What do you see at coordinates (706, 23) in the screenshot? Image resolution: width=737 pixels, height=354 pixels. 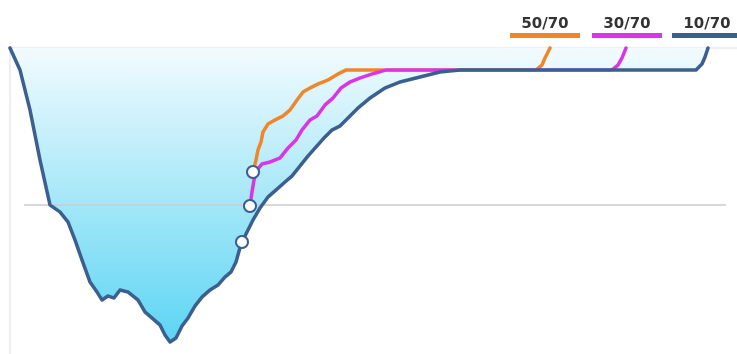 I see `legend-label-10-70: 10/70` at bounding box center [706, 23].